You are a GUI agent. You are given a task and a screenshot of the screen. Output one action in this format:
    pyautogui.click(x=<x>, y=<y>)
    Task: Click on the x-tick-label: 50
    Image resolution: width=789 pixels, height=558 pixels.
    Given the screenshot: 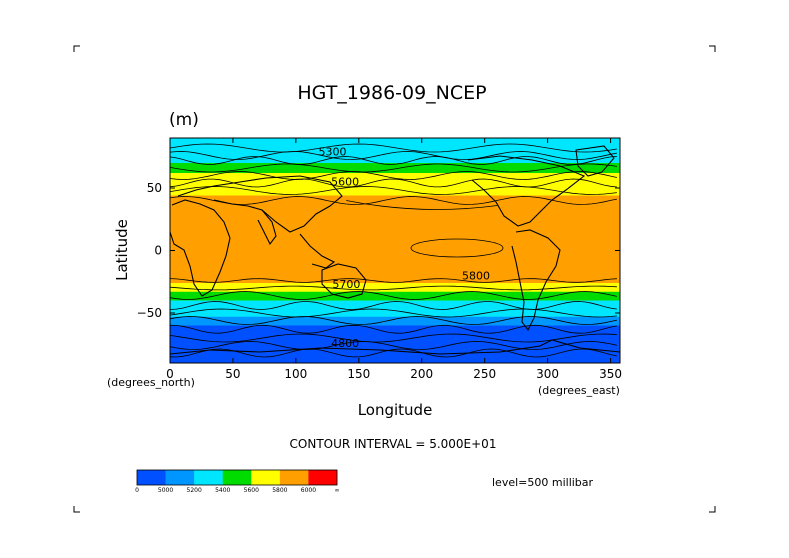 What is the action you would take?
    pyautogui.click(x=232, y=374)
    